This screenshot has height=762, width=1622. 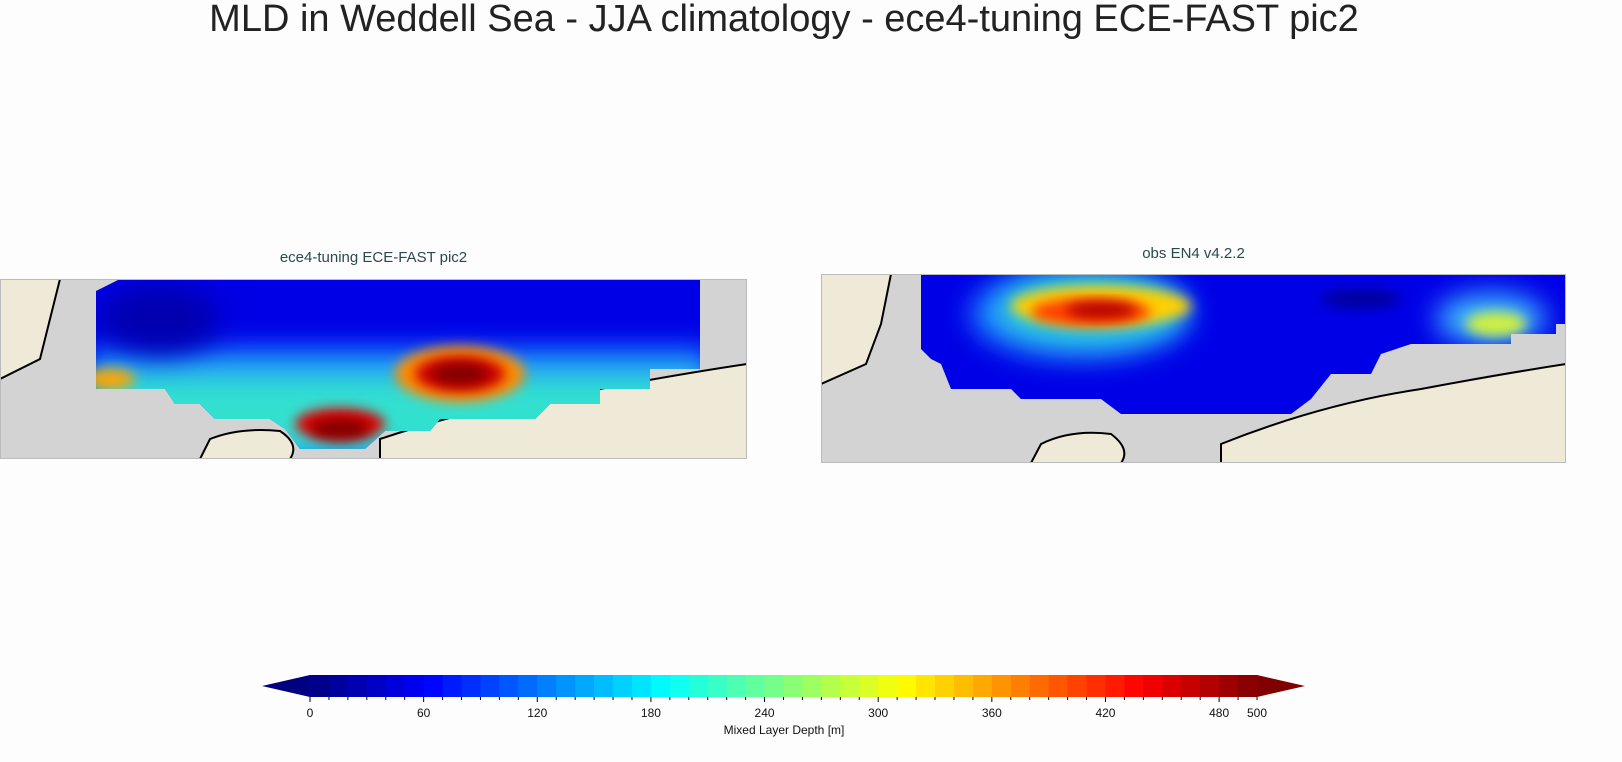 I want to click on colorbar-tick-label: 0, so click(x=310, y=713).